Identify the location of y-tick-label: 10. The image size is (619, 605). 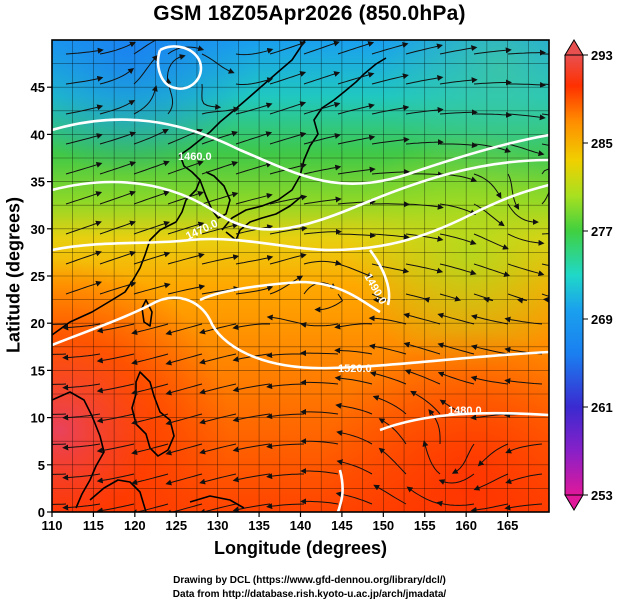
(38, 418).